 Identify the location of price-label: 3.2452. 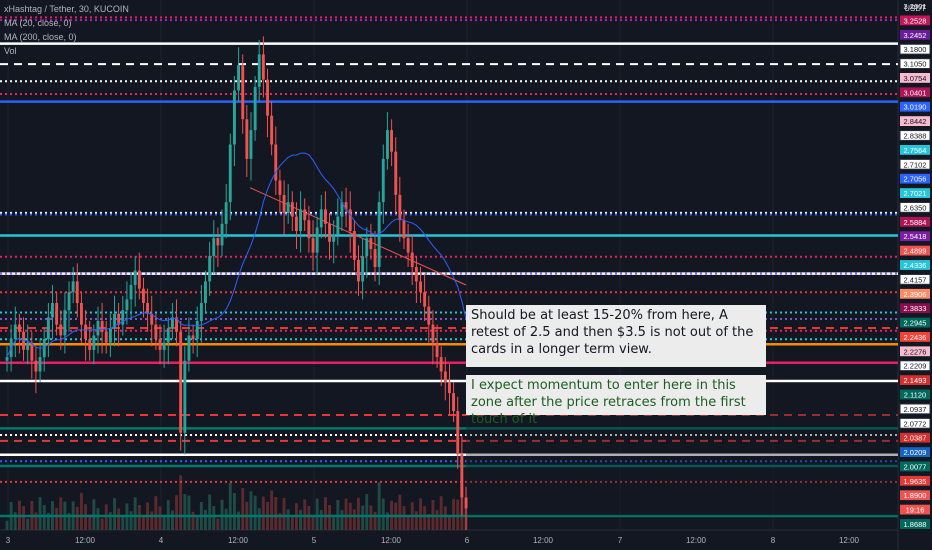
(915, 35).